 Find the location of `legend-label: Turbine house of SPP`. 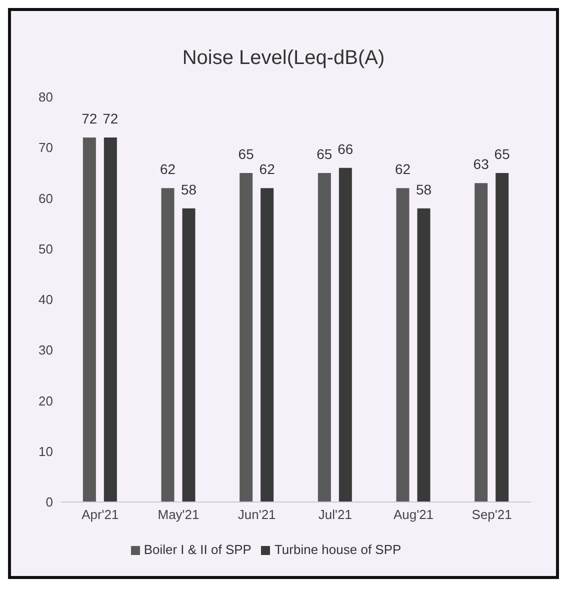

legend-label: Turbine house of SPP is located at coordinates (338, 549).